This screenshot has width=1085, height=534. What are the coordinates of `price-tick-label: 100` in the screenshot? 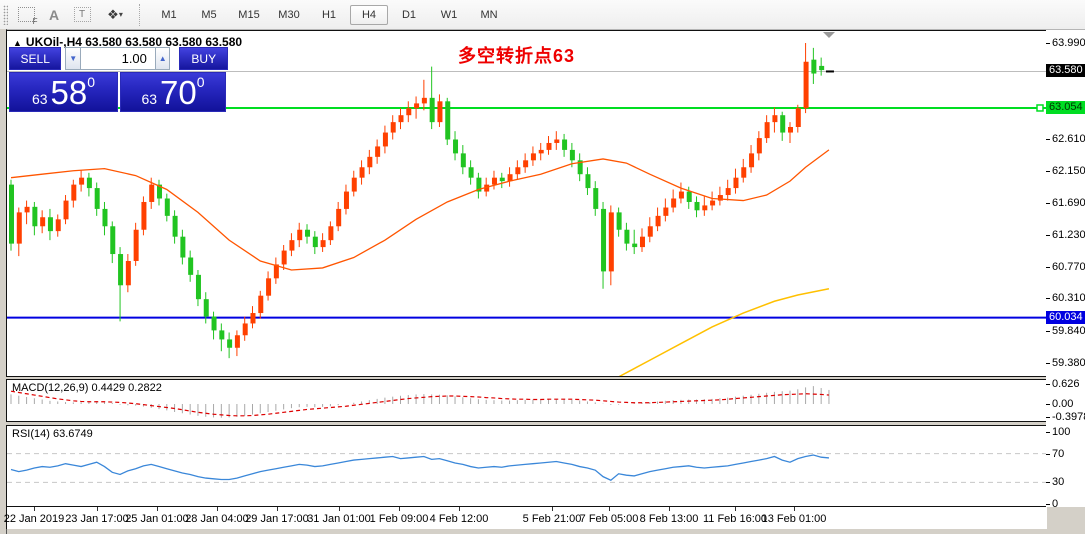 It's located at (1061, 432).